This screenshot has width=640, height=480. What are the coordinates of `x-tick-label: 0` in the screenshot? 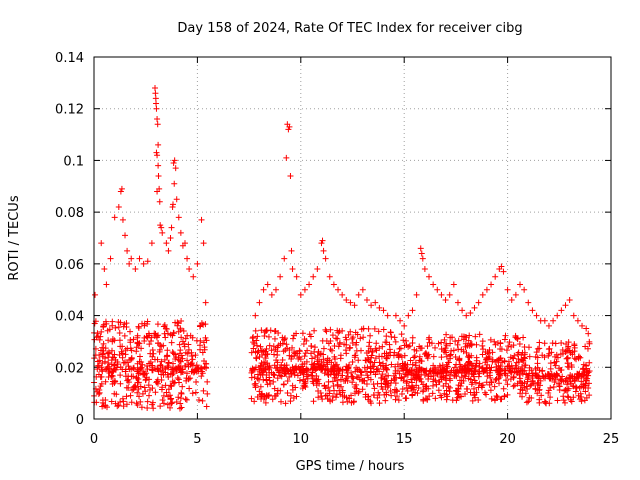 It's located at (94, 439).